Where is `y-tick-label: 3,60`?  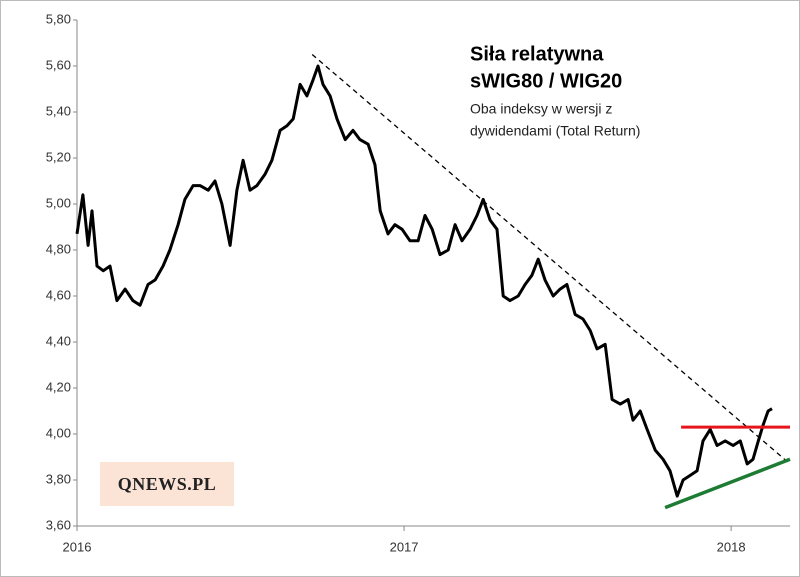 y-tick-label: 3,60 is located at coordinates (58, 524).